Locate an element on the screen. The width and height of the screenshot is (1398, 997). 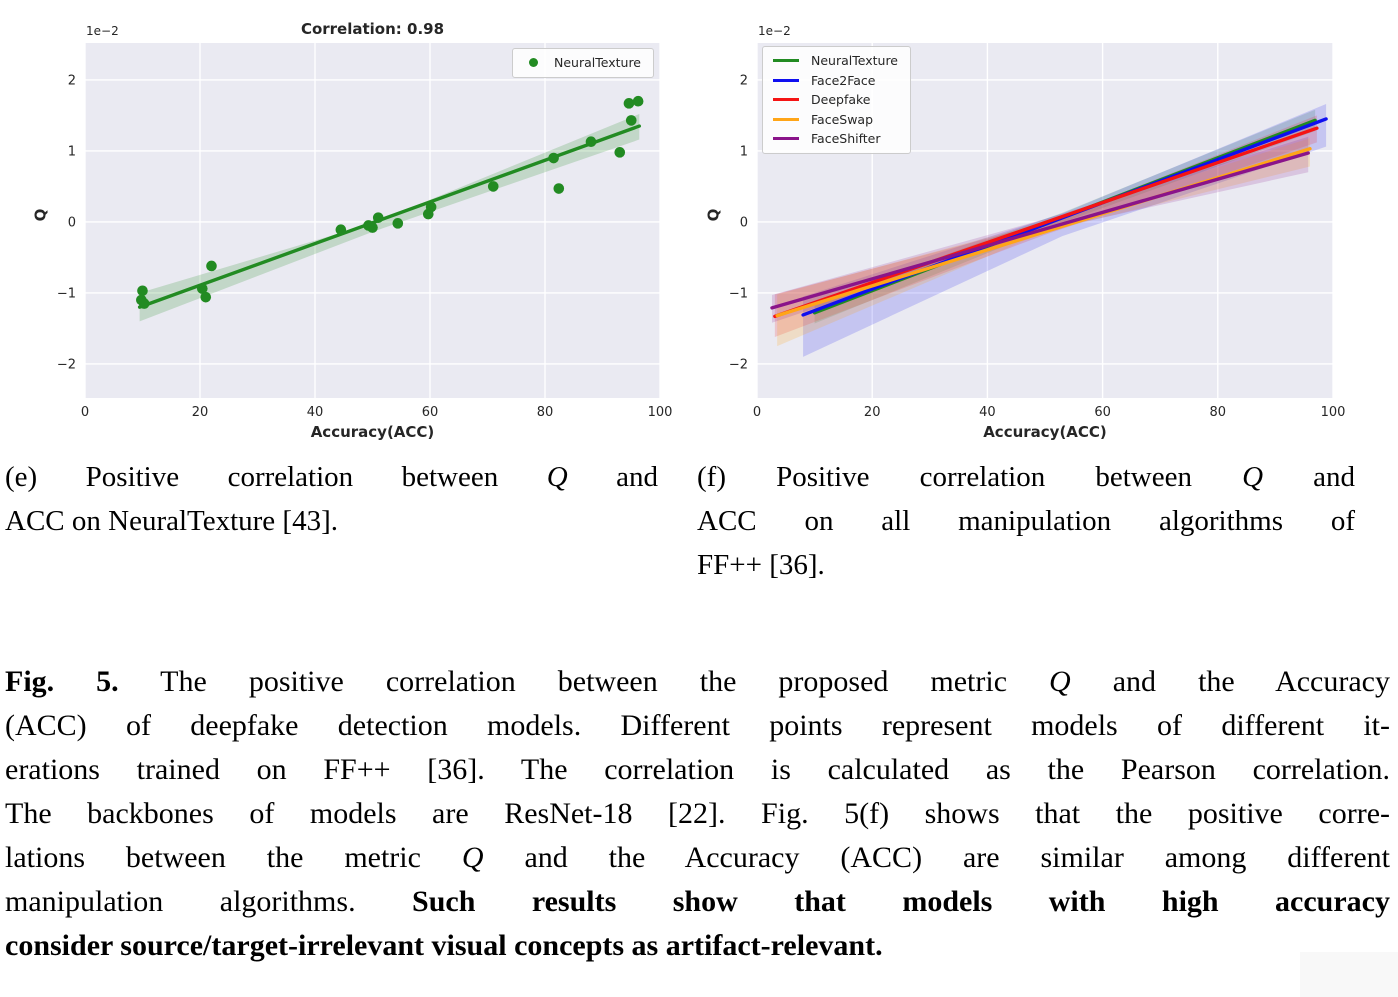
caption-line: (f) Positive correlation between Q and is located at coordinates (1026, 477).